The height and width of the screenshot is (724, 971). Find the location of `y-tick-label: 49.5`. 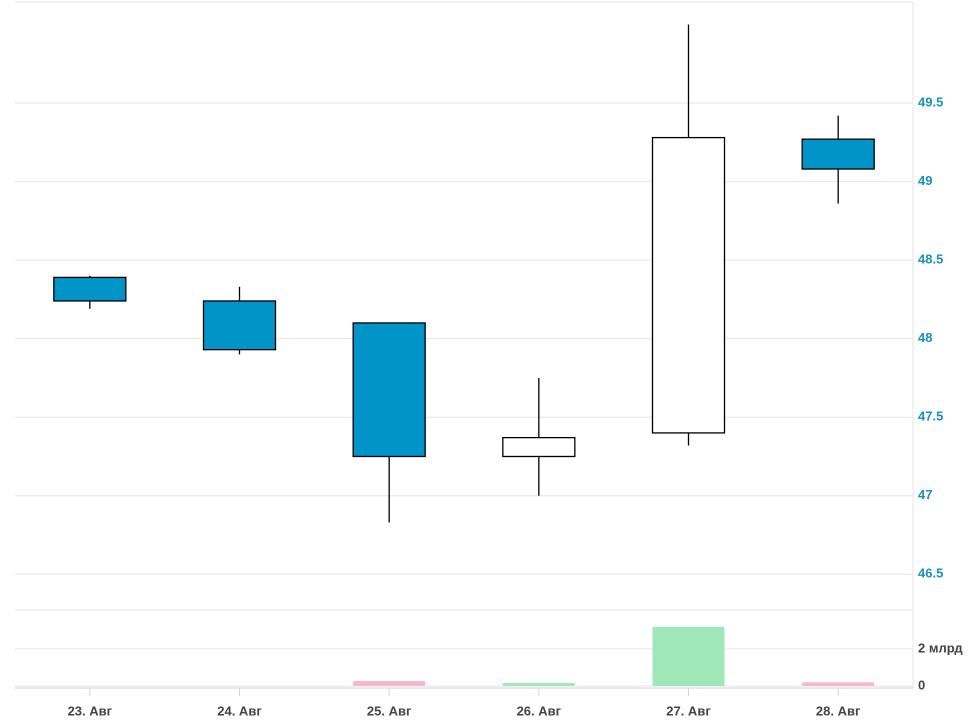

y-tick-label: 49.5 is located at coordinates (930, 101).